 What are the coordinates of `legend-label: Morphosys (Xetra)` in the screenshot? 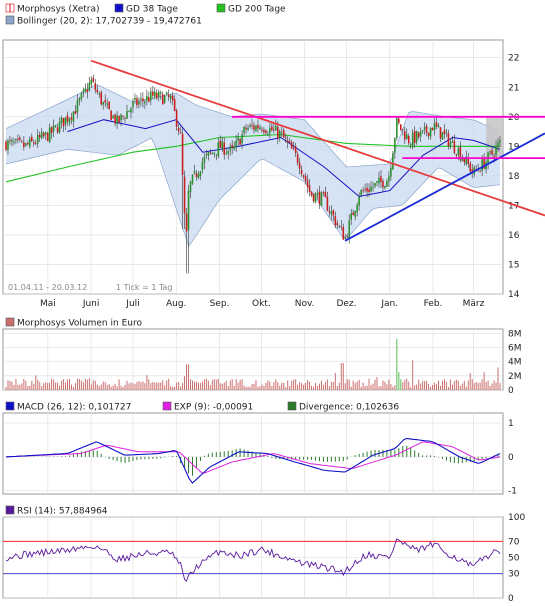 It's located at (58, 10).